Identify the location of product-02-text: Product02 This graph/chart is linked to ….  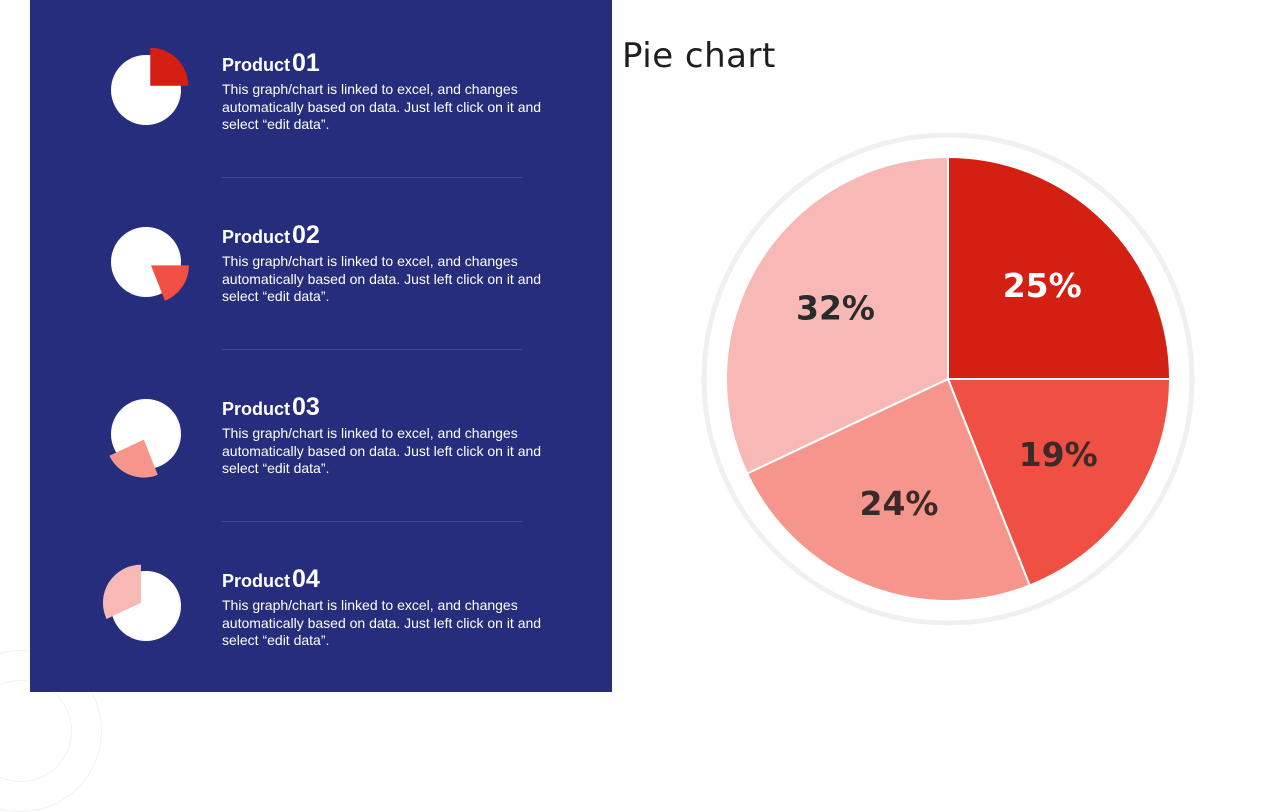
(392, 264).